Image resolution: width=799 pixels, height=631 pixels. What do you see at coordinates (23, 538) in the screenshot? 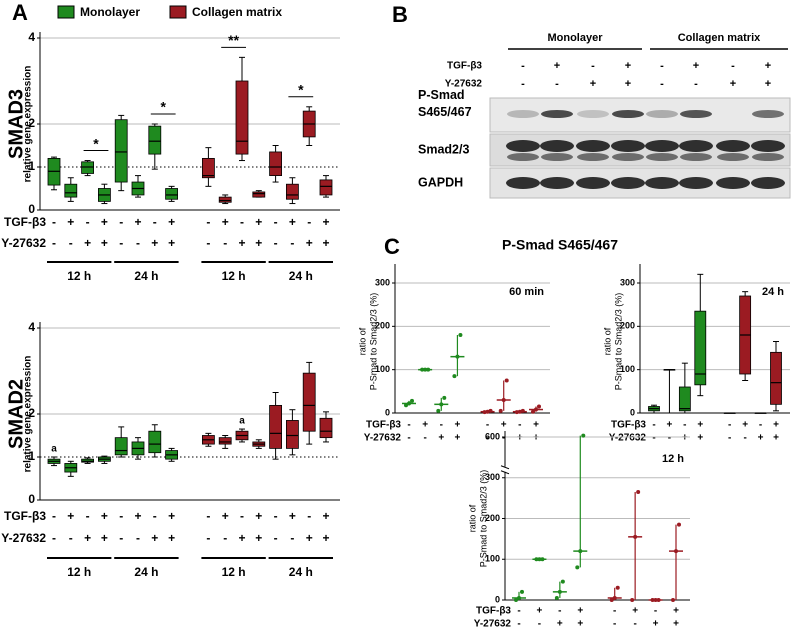
I see `row-label: Y-27632` at bounding box center [23, 538].